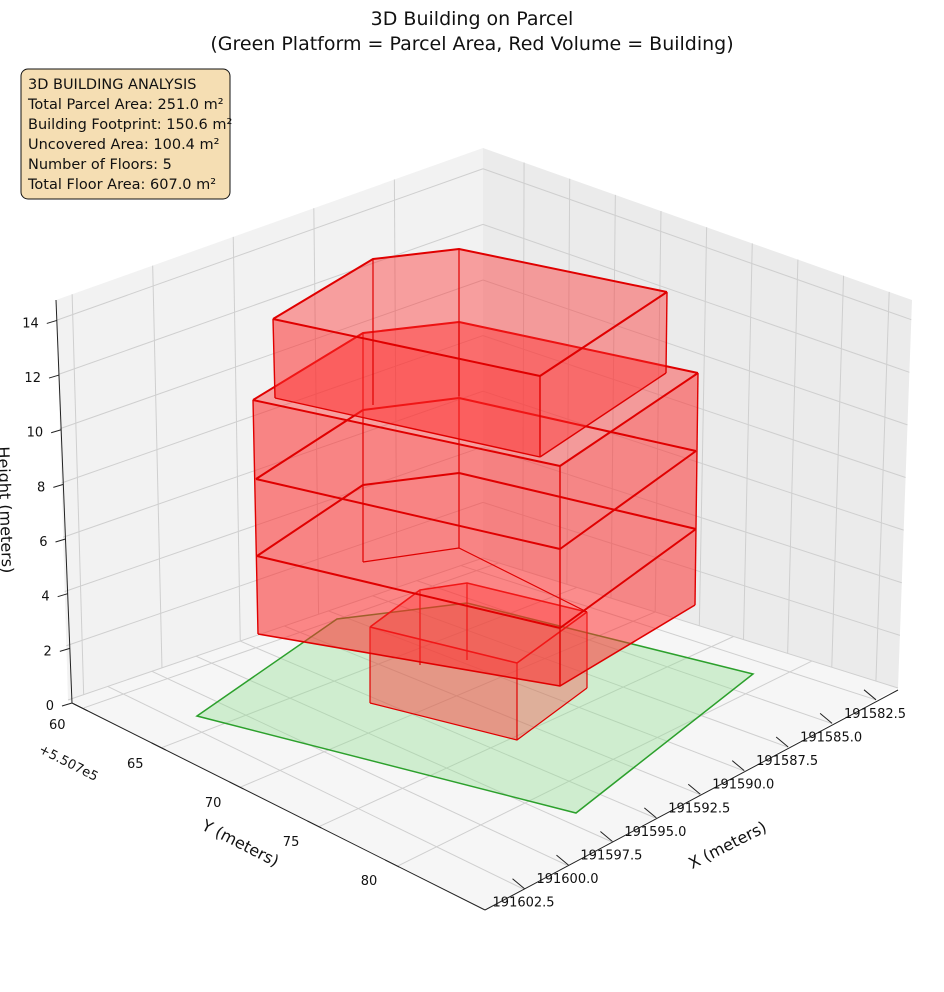 The width and height of the screenshot is (944, 992). Describe the element at coordinates (567, 879) in the screenshot. I see `x-tick-label-7: 191600.0` at that location.